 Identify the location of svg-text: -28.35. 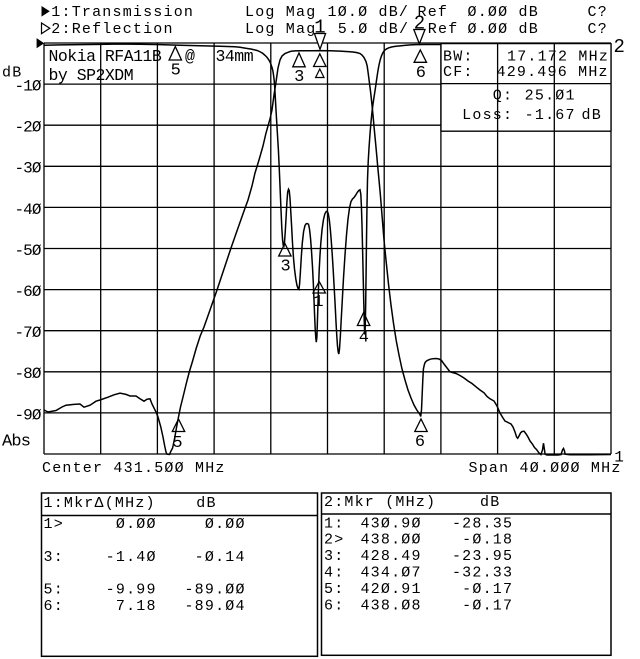
(482, 523).